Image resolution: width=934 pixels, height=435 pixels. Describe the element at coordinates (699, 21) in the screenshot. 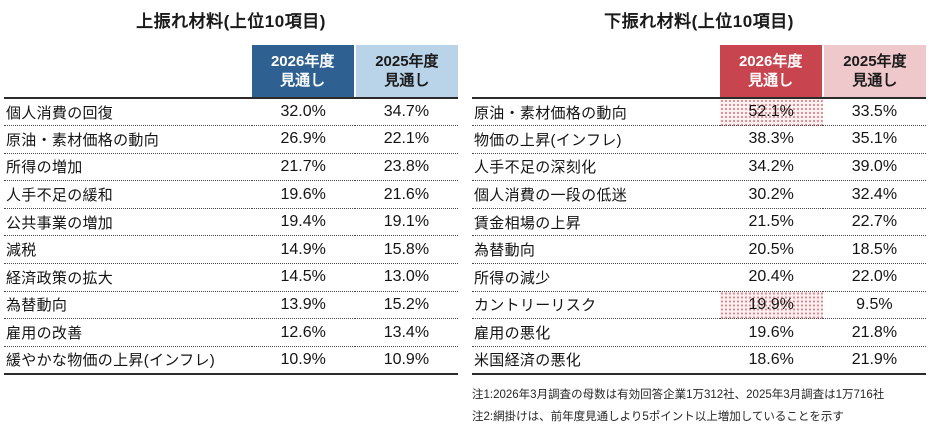

I see `downside-table-title: 下振れ材料(上位10項目)` at that location.